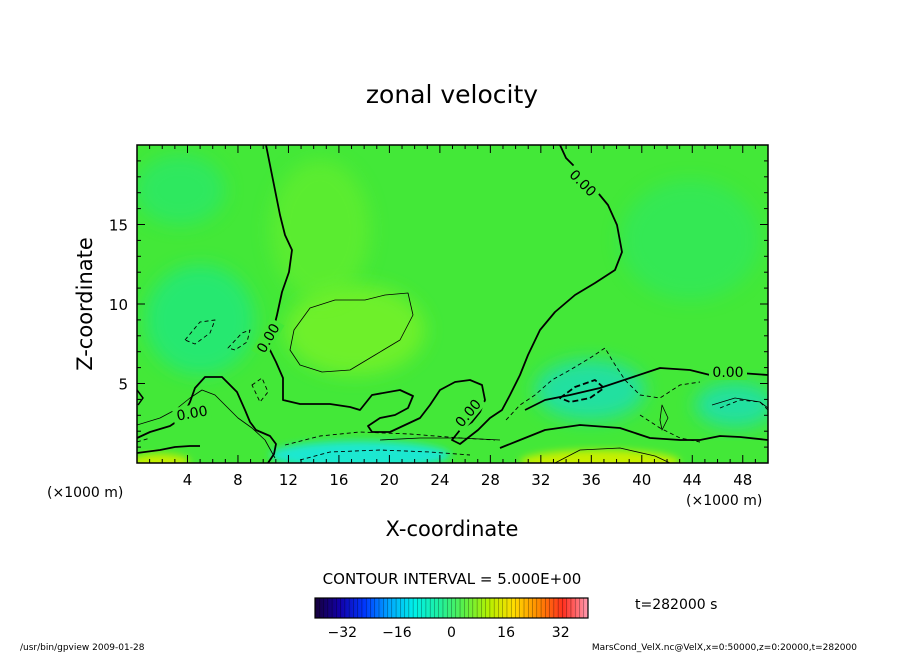  Describe the element at coordinates (188, 480) in the screenshot. I see `x-tick-label: 4` at that location.